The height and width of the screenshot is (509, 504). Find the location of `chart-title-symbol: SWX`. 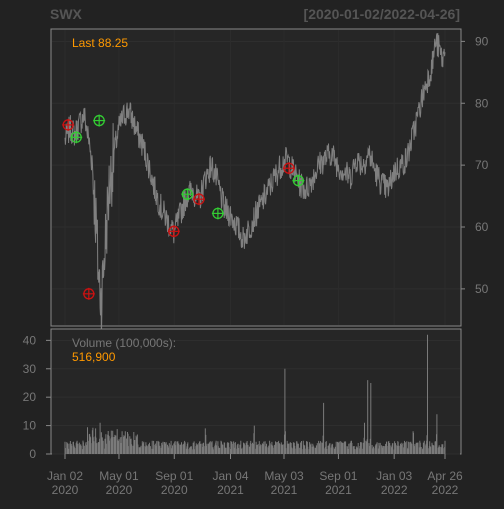

chart-title-symbol: SWX is located at coordinates (66, 14).